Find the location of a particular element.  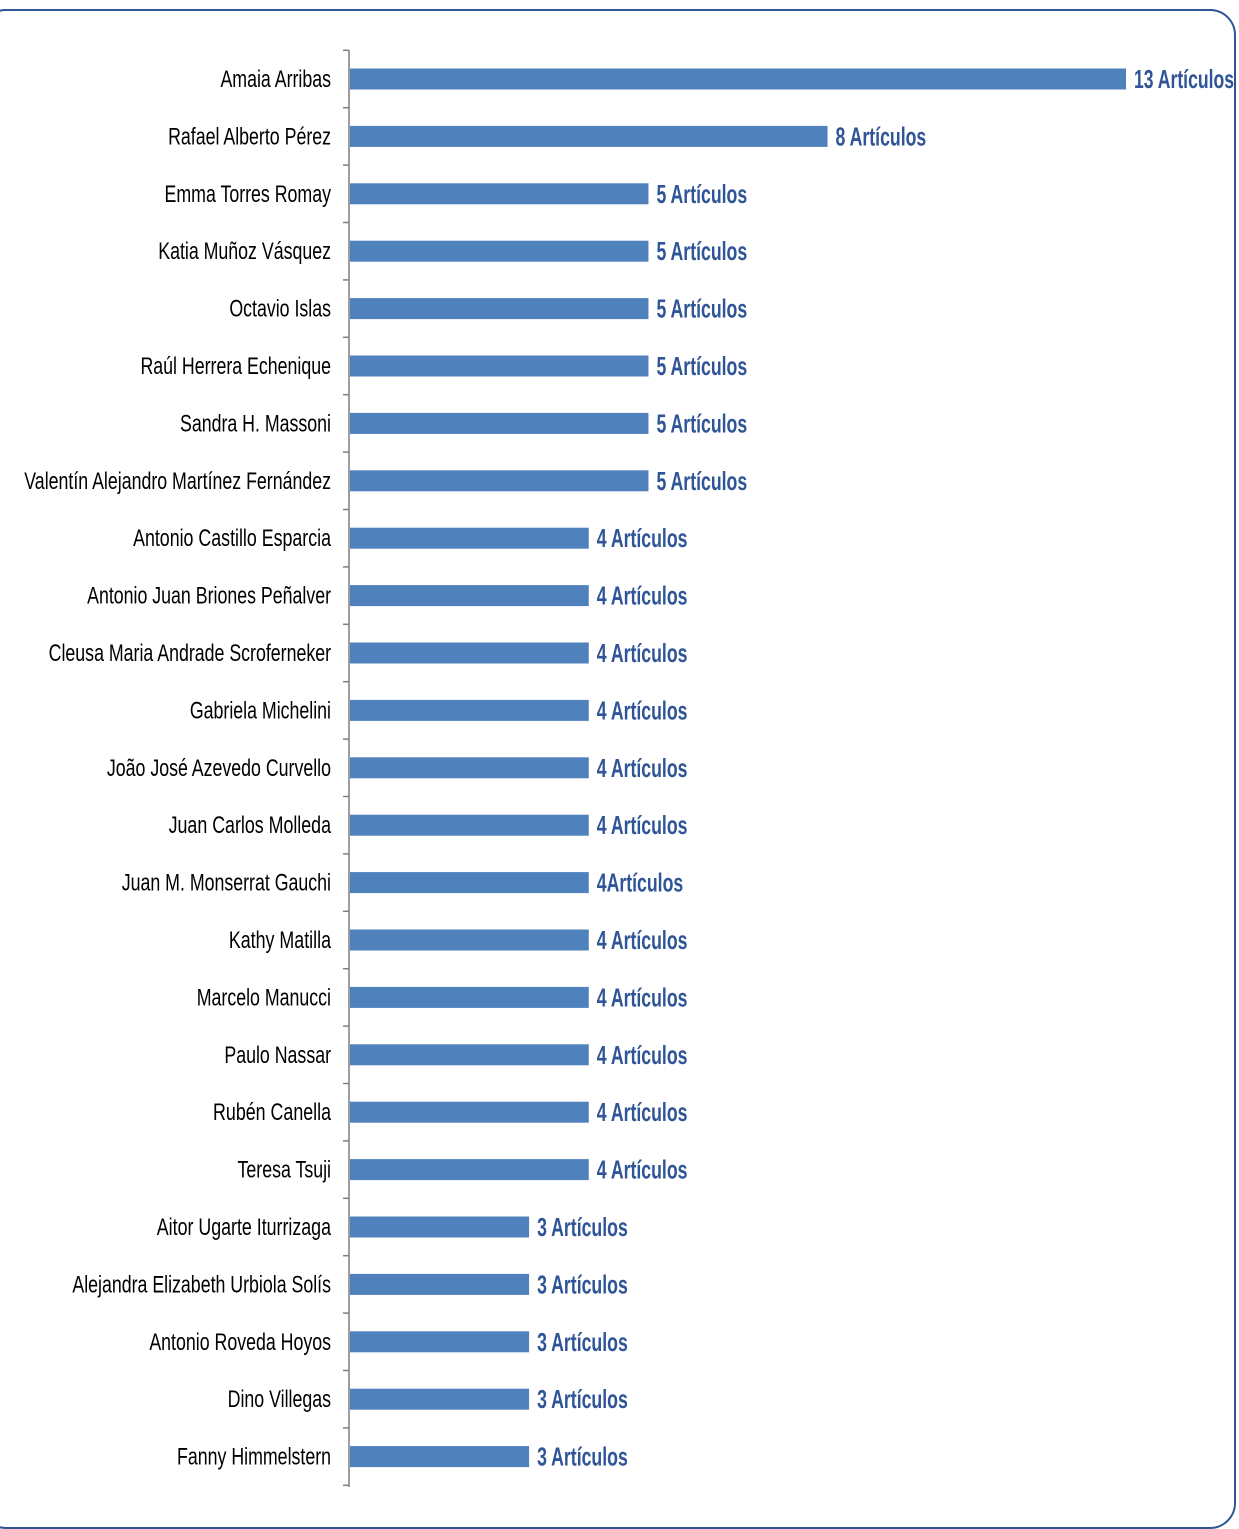

category-label: Fanny Himmelstern is located at coordinates (254, 1457).